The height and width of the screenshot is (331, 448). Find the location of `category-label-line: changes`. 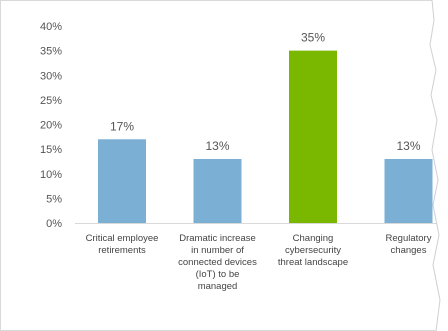

category-label-line: changes is located at coordinates (409, 250).